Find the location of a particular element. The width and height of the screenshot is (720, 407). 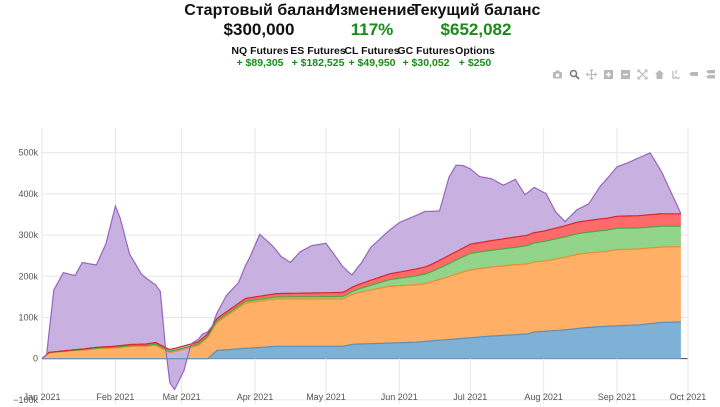

x-tick-label: Jul 2021 is located at coordinates (470, 397).